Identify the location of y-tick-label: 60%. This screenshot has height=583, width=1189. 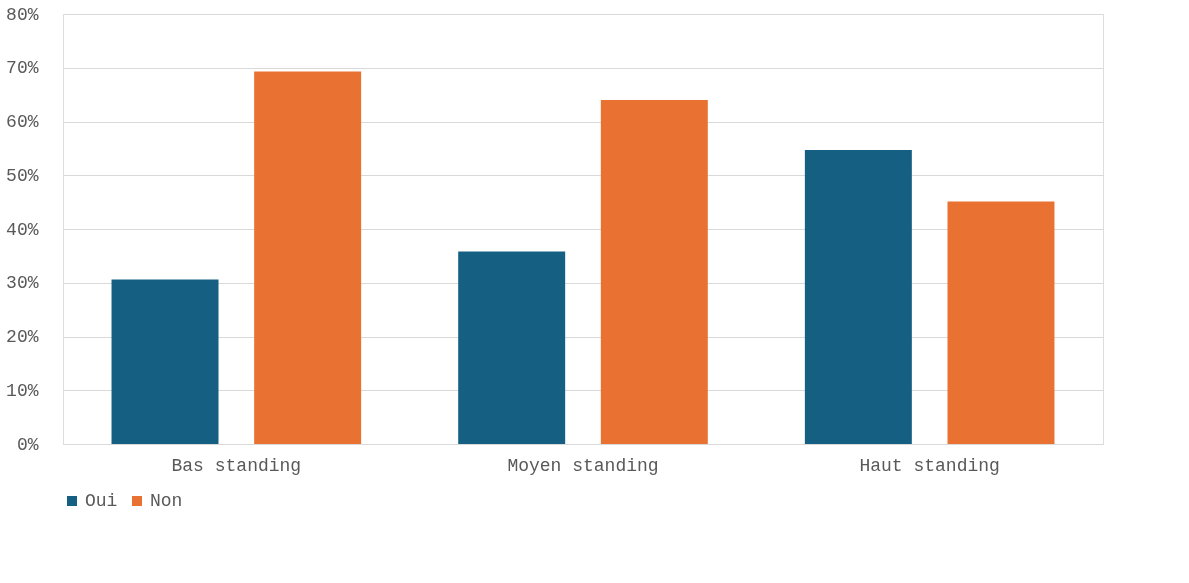
(22, 122).